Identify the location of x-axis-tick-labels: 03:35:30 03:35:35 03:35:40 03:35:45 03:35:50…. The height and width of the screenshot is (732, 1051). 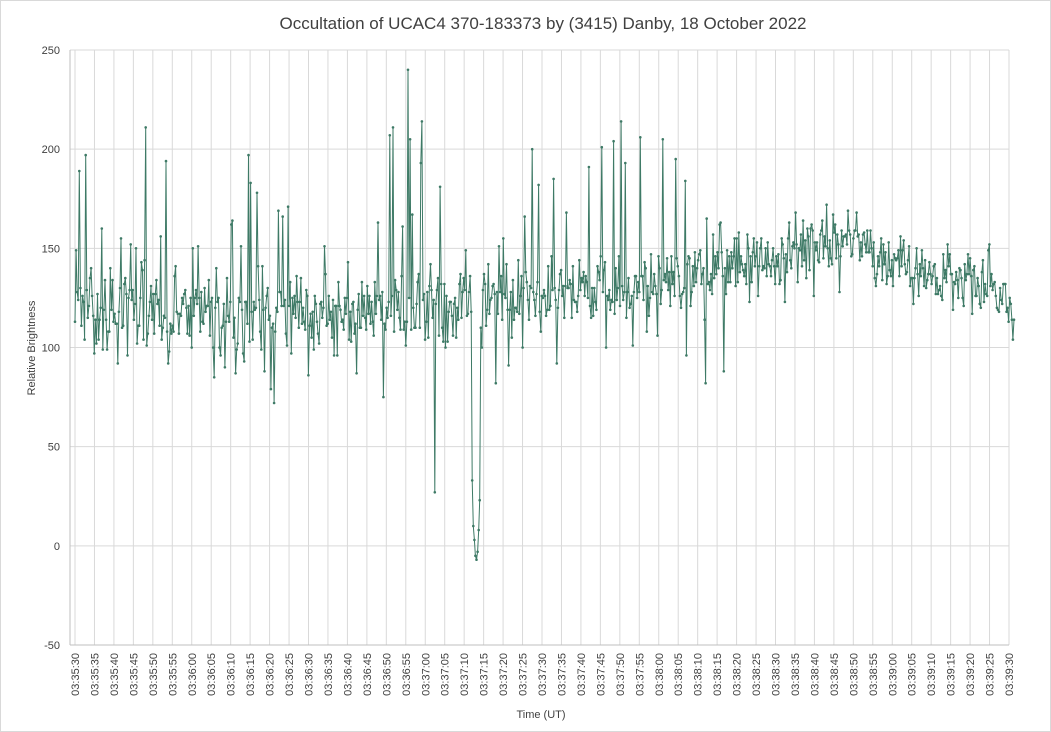
(543, 674).